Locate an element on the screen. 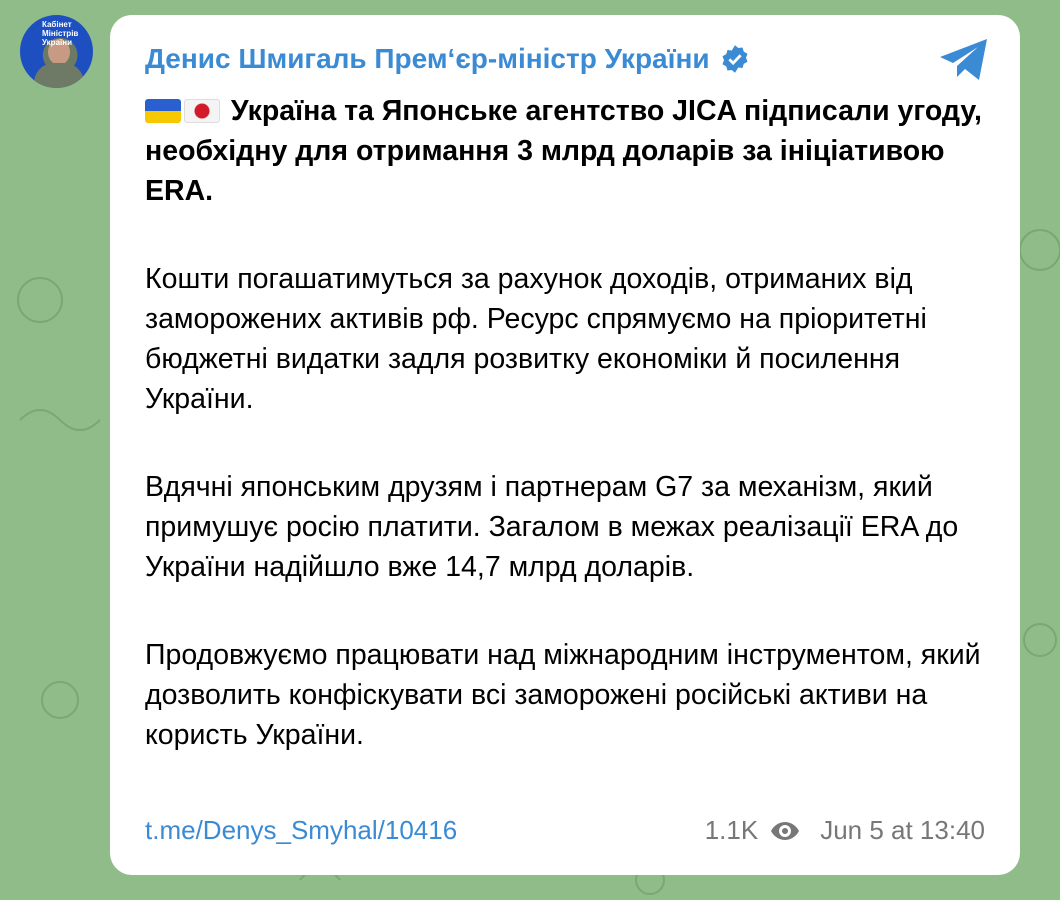 The image size is (1060, 900). eye-icon is located at coordinates (785, 830).